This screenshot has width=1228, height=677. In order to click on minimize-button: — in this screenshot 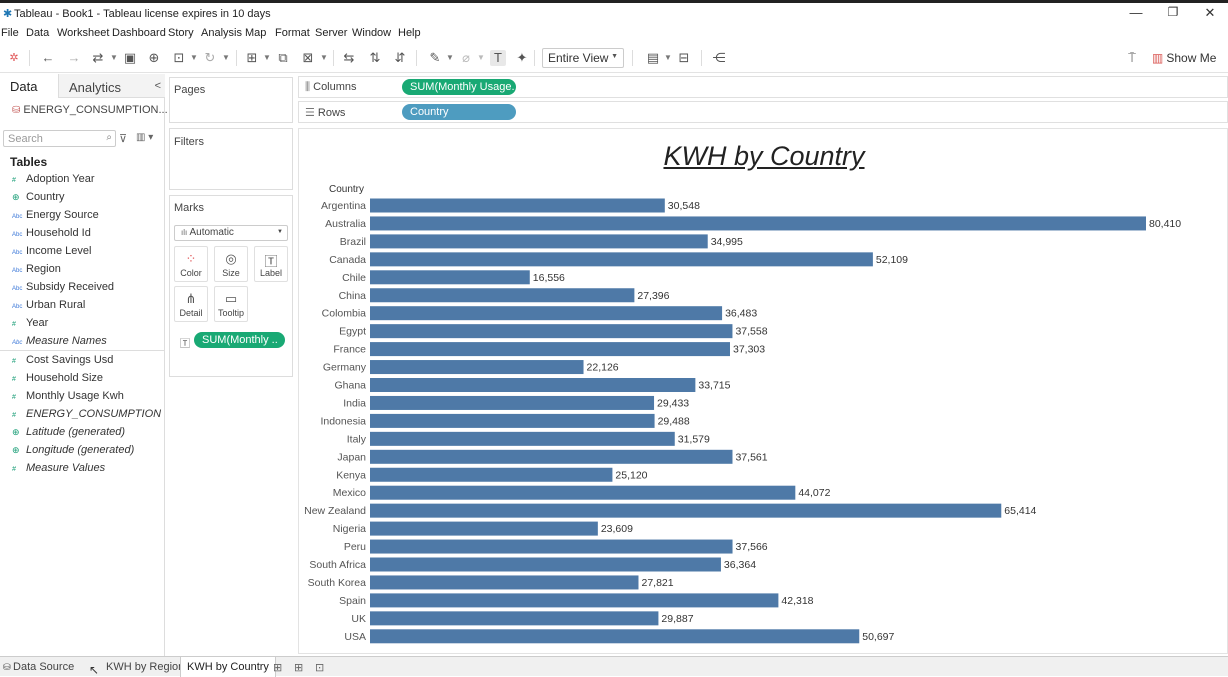, I will do `click(1136, 12)`.